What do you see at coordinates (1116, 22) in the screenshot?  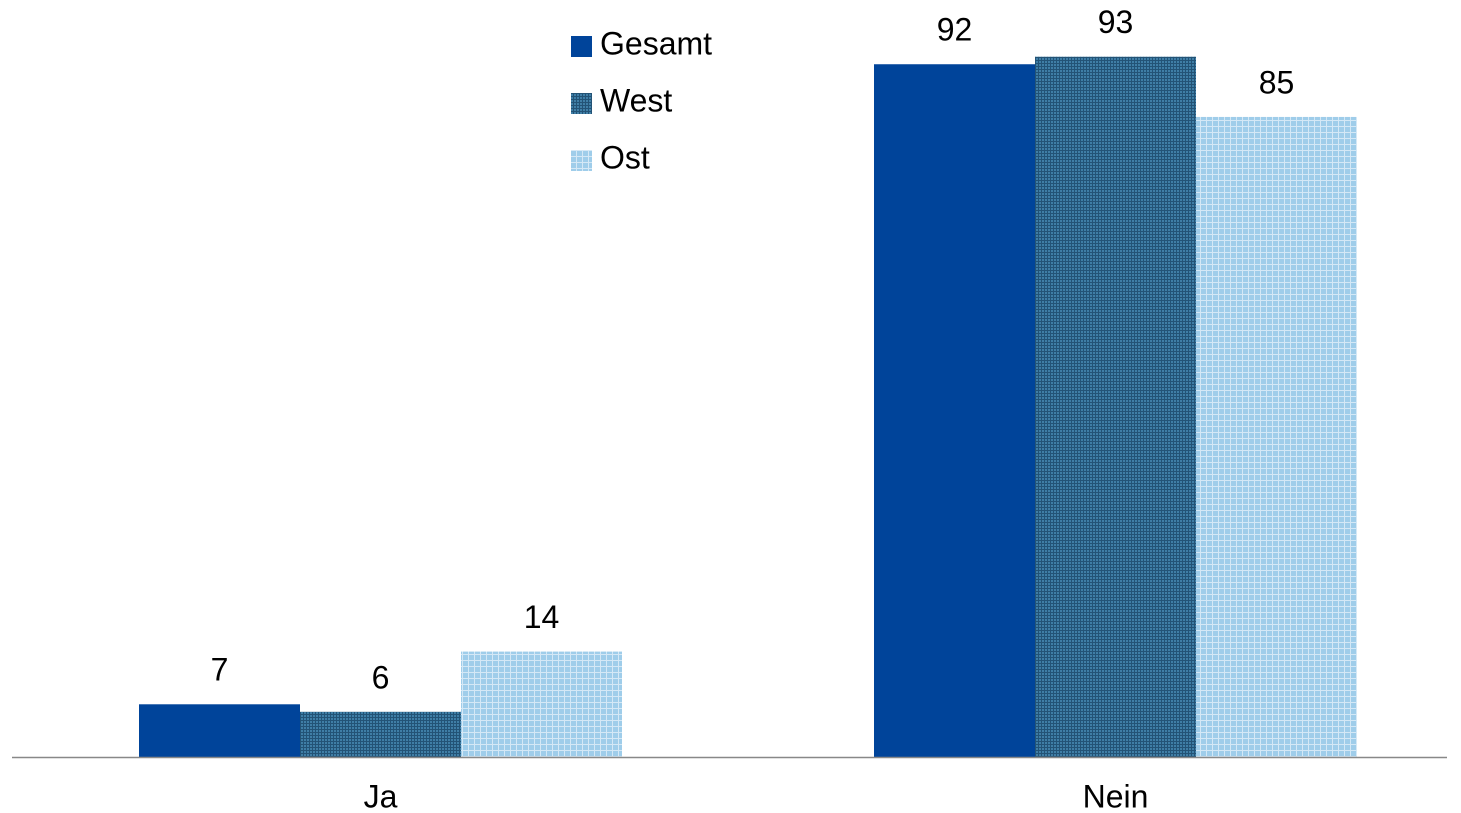 I see `data-label: 93` at bounding box center [1116, 22].